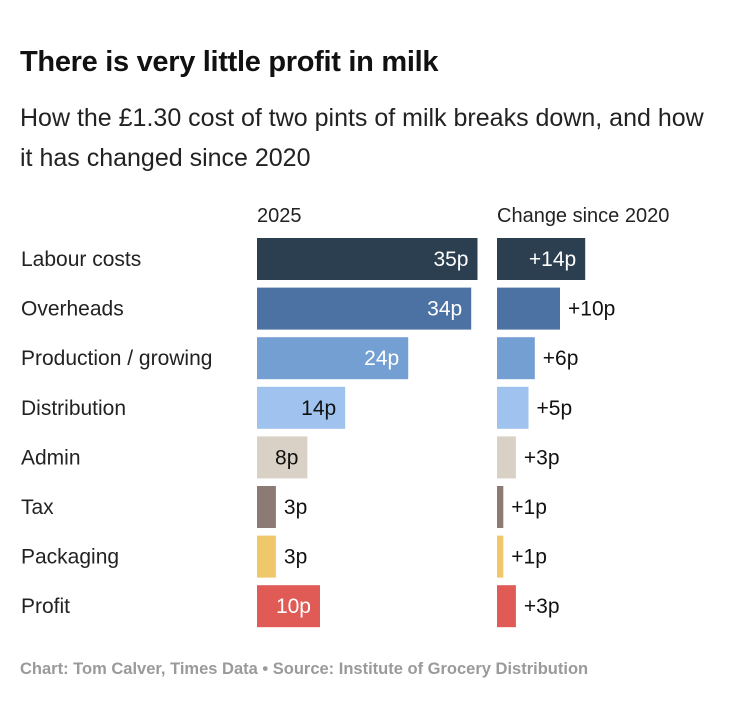 Image resolution: width=738 pixels, height=710 pixels. What do you see at coordinates (45, 606) in the screenshot?
I see `category-label: Profit` at bounding box center [45, 606].